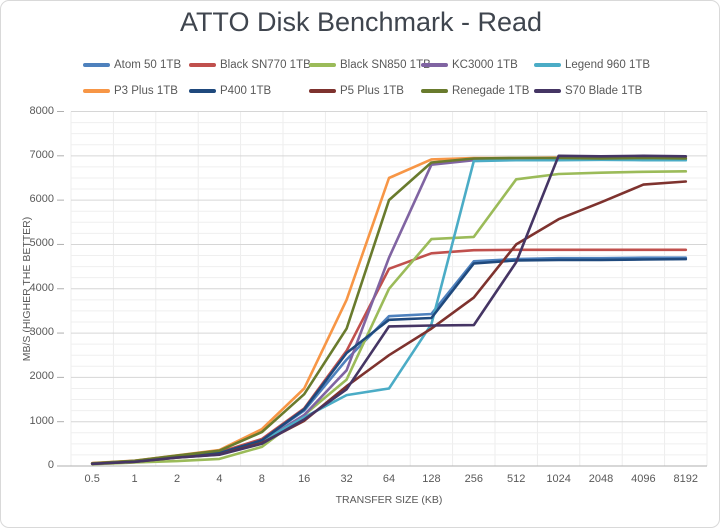  I want to click on legend-label: P3 Plus 1TB, so click(146, 91).